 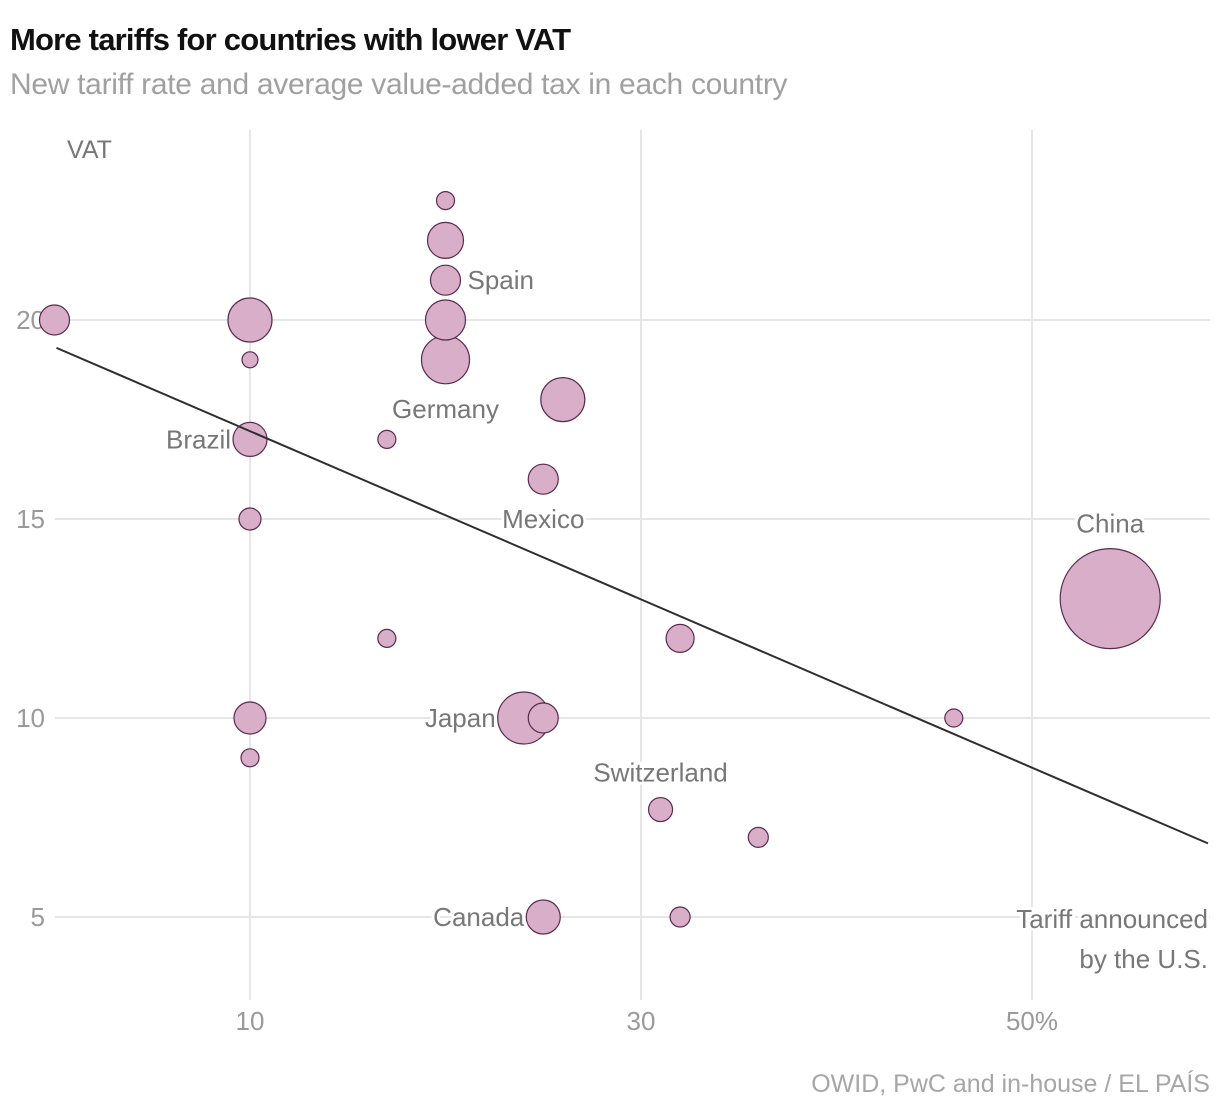 What do you see at coordinates (445, 409) in the screenshot?
I see `country-label-germany: Germany` at bounding box center [445, 409].